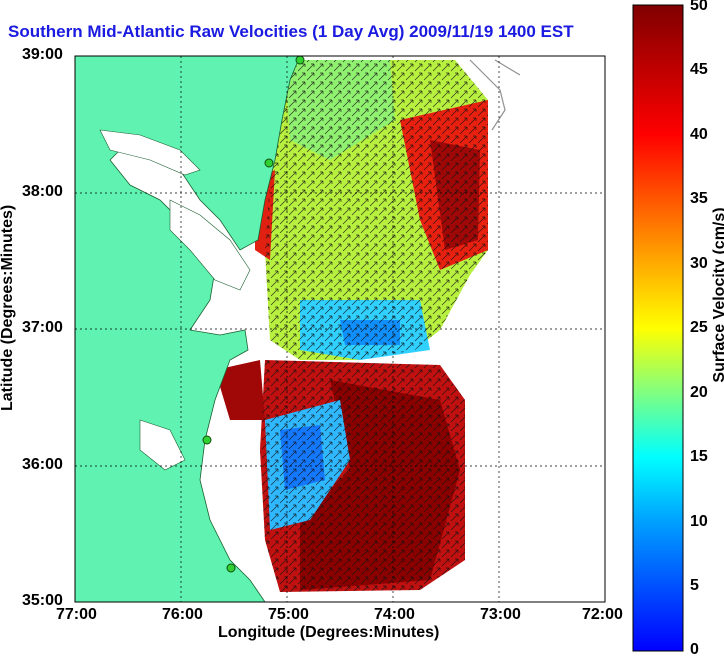  What do you see at coordinates (717, 295) in the screenshot?
I see `colorbar-label: Surface Velocity (cm/s)` at bounding box center [717, 295].